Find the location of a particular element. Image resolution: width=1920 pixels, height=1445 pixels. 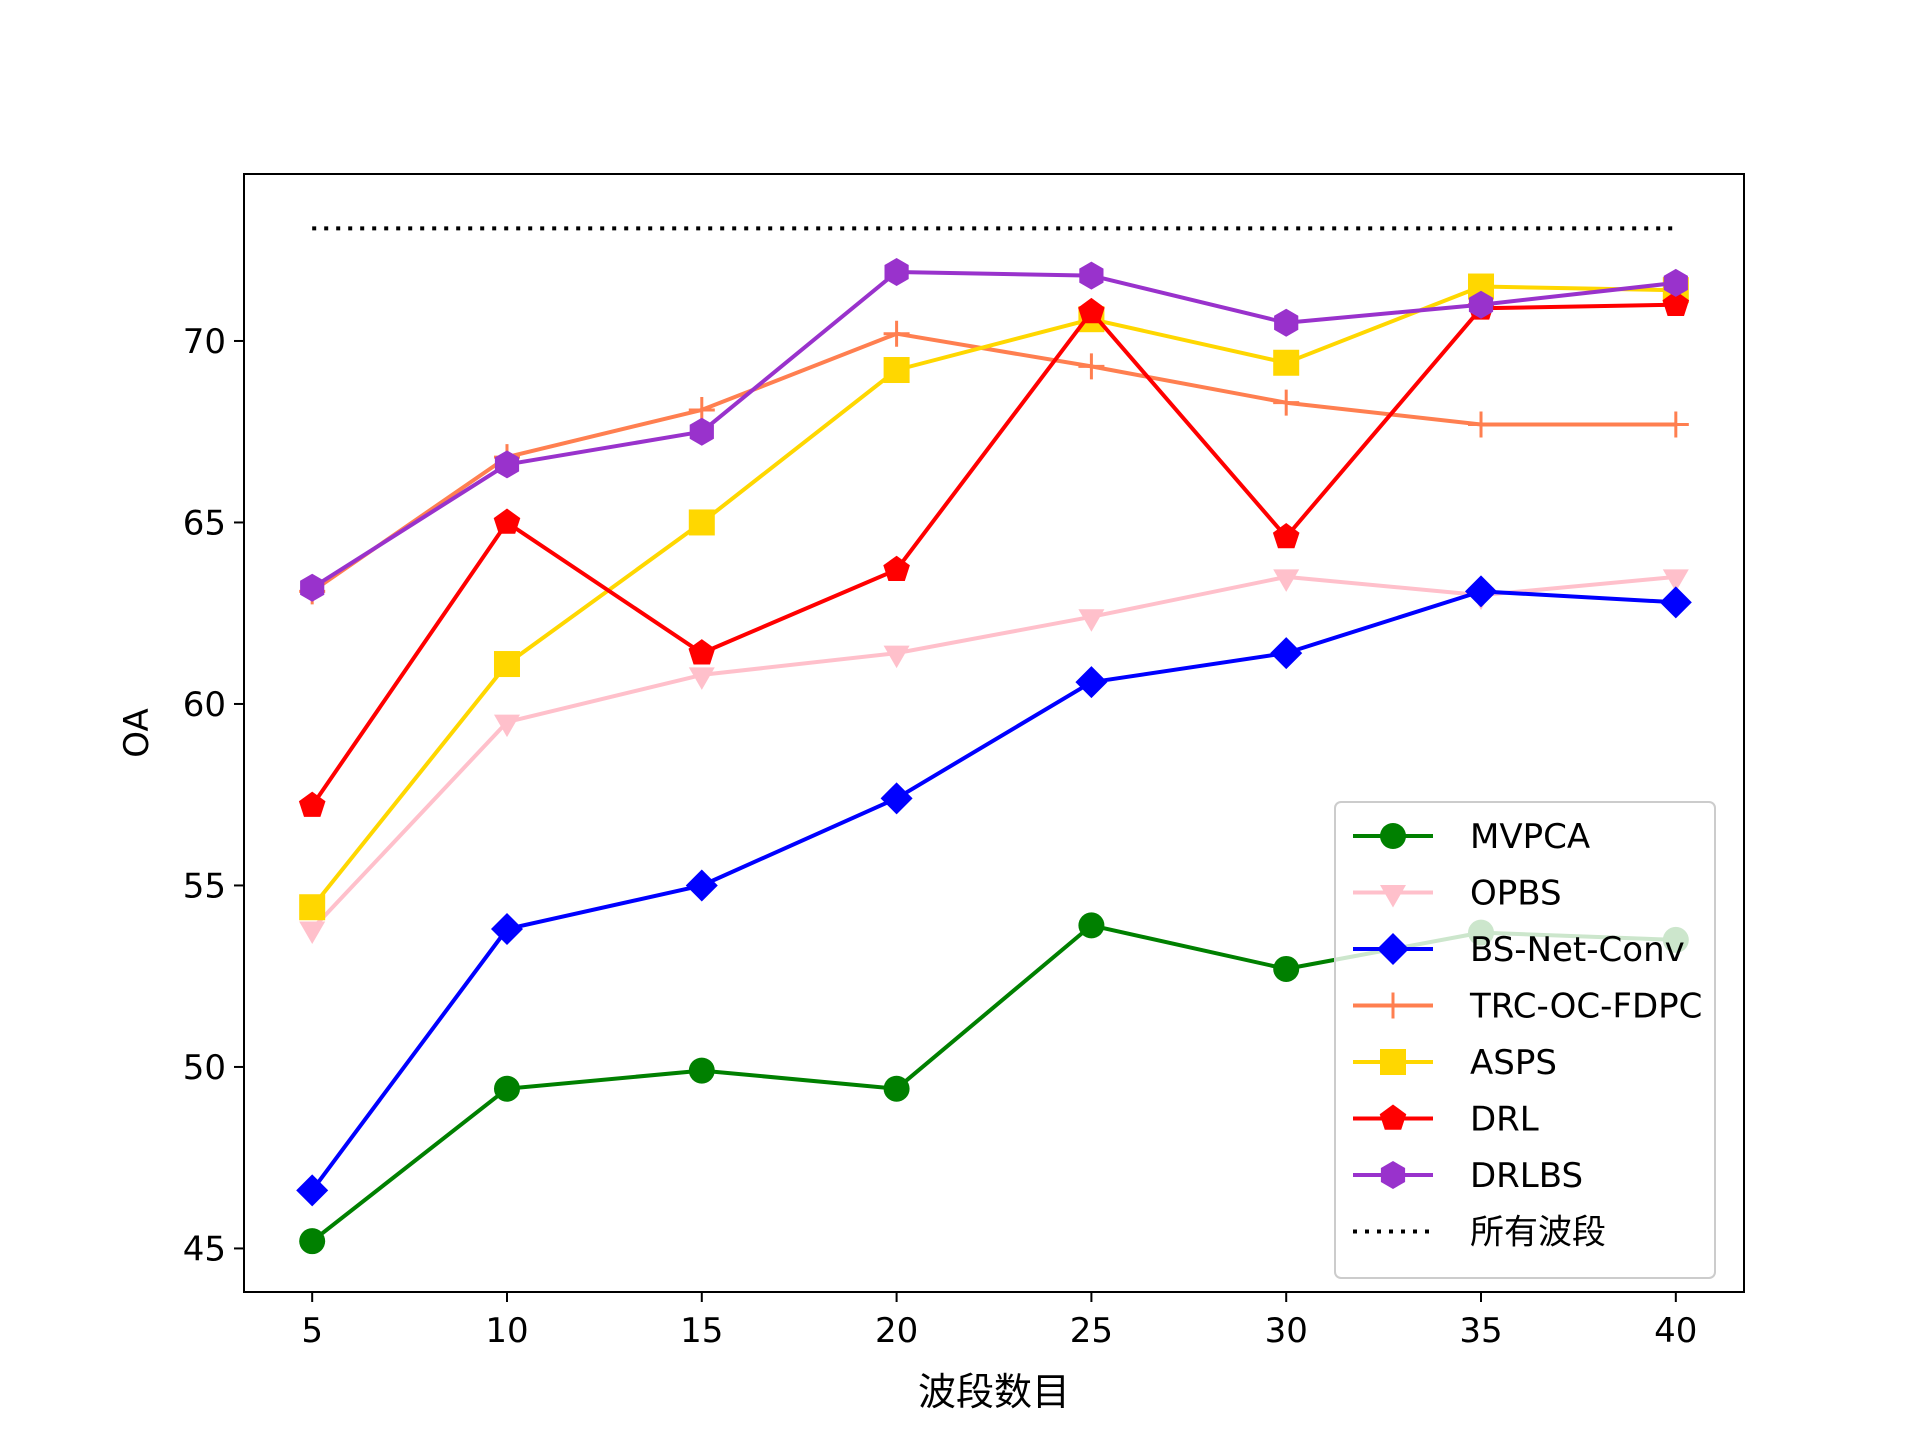

series-line is located at coordinates (993, 462).